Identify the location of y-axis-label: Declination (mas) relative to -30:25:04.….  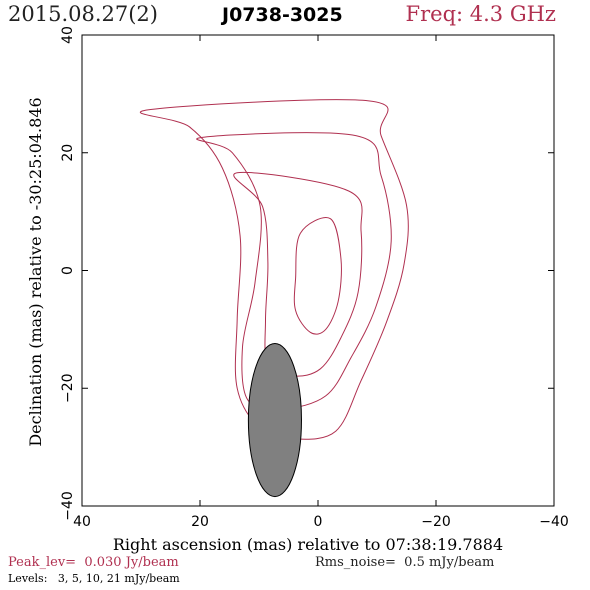
(35, 271).